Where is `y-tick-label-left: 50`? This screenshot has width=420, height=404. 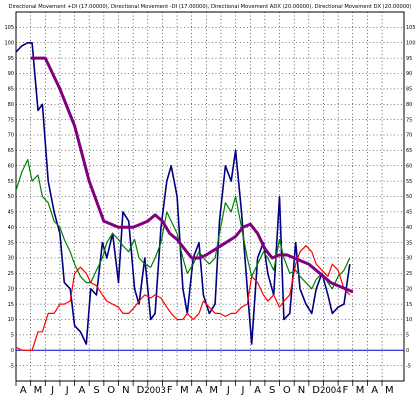
y-tick-label-left: 50 is located at coordinates (11, 197).